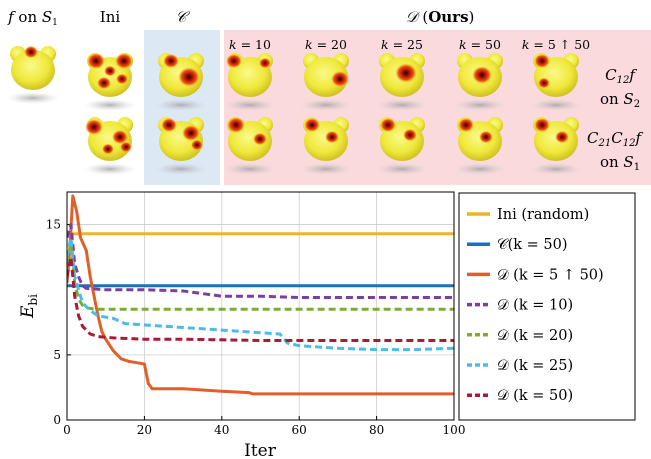  Describe the element at coordinates (620, 163) in the screenshot. I see `svg-text: on S1` at that location.